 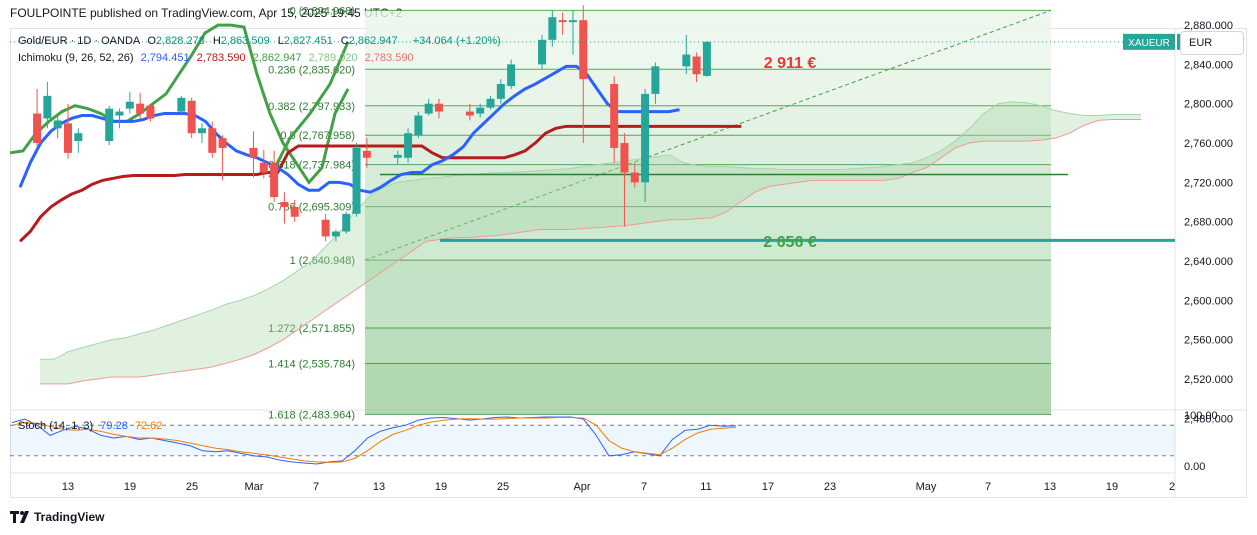 What do you see at coordinates (789, 242) in the screenshot?
I see `target-low-label: 2 656 €` at bounding box center [789, 242].